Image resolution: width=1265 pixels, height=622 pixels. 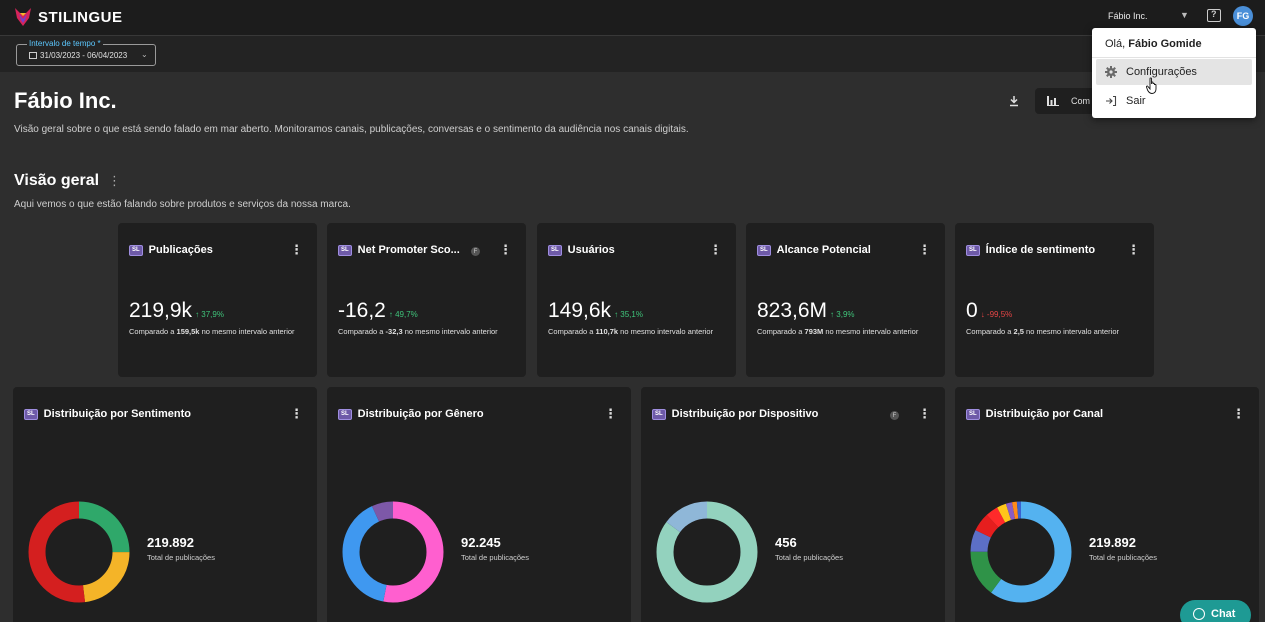 I want to click on kpi-comparison-value: 793M, so click(x=814, y=331).